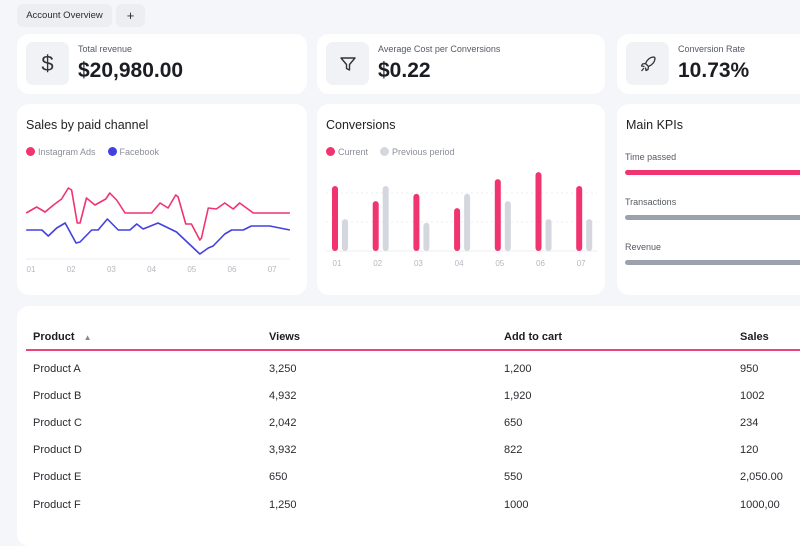 The image size is (800, 546). What do you see at coordinates (651, 202) in the screenshot?
I see `kpi-label: Transactions` at bounding box center [651, 202].